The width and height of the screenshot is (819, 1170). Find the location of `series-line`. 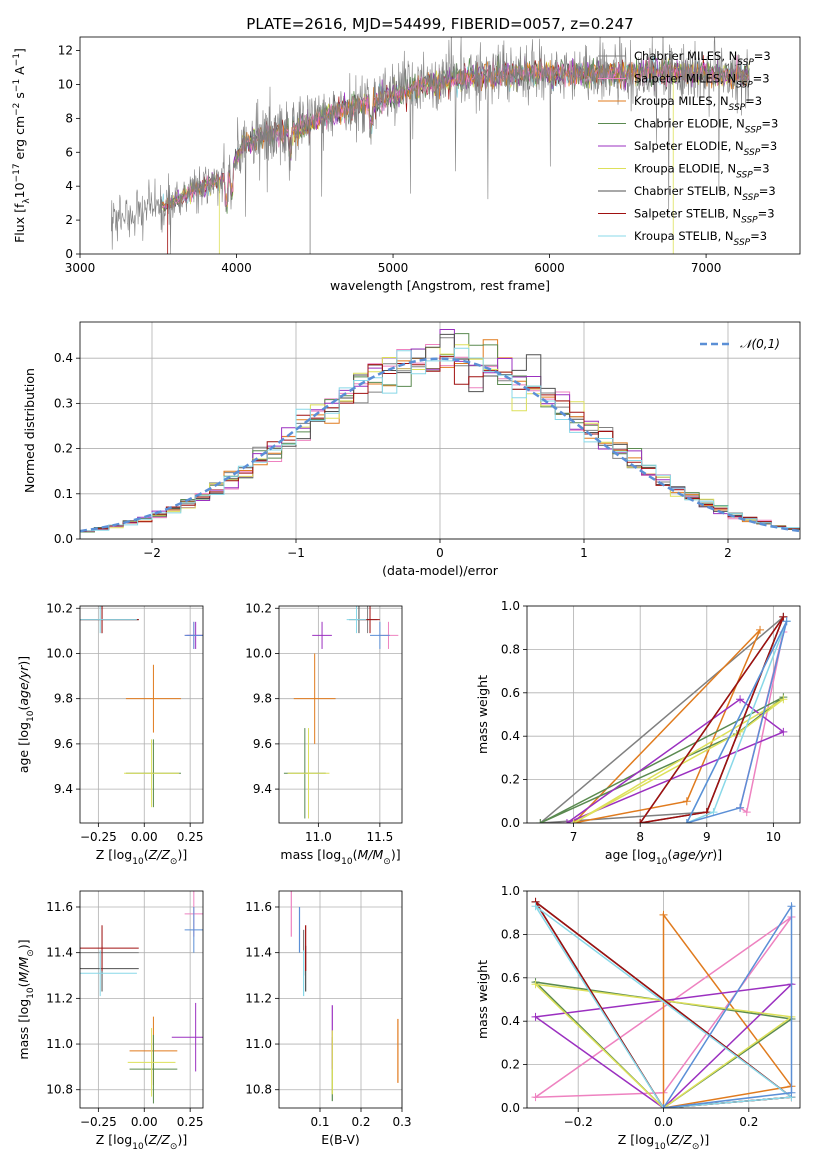

series-line is located at coordinates (431, 145).